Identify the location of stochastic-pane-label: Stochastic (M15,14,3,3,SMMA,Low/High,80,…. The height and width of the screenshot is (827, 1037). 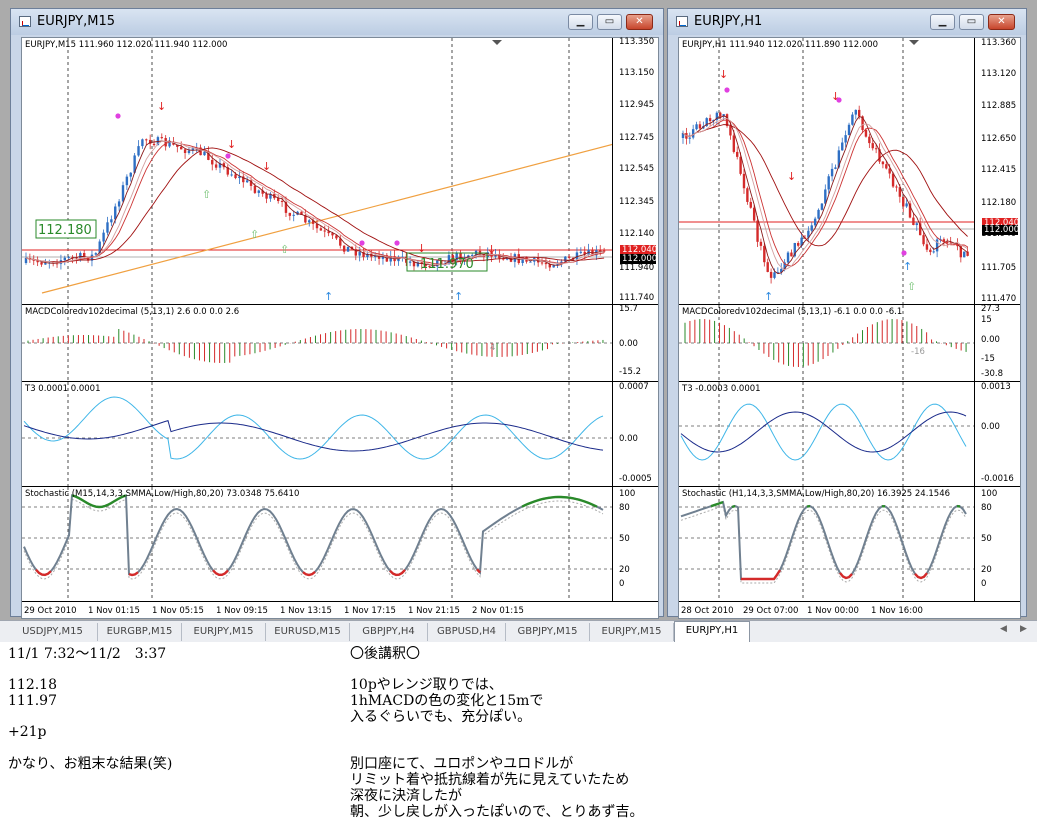
(162, 494).